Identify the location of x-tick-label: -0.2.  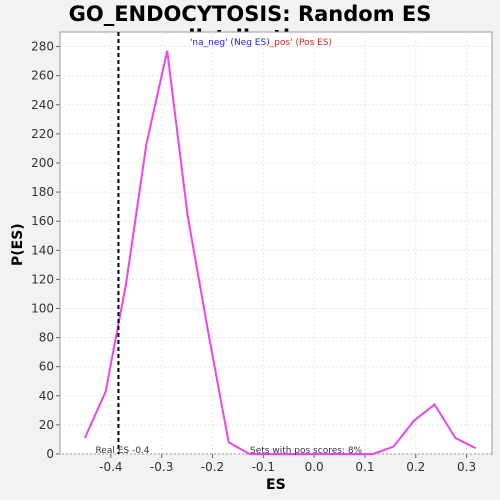
(212, 467).